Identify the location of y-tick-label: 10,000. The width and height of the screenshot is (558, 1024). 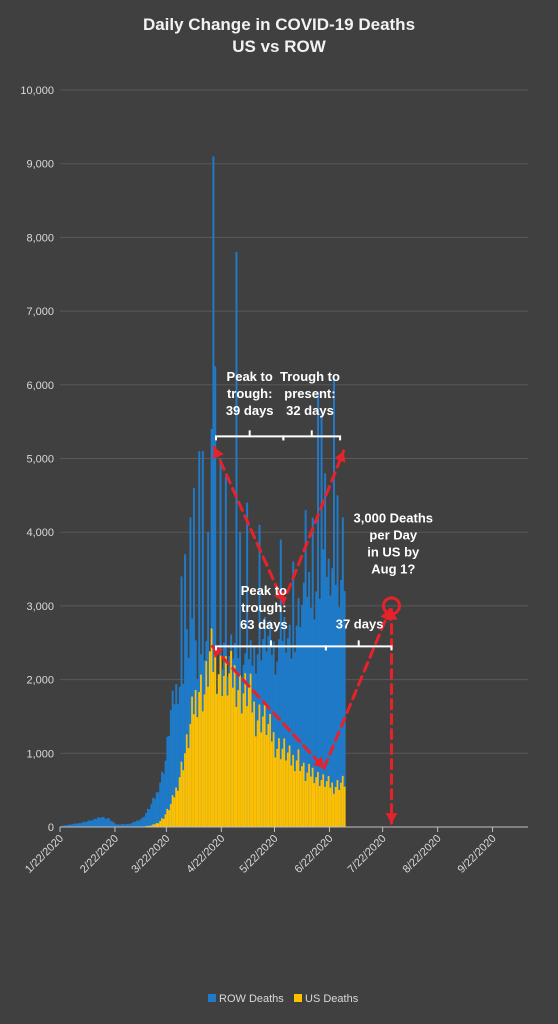
(37, 91).